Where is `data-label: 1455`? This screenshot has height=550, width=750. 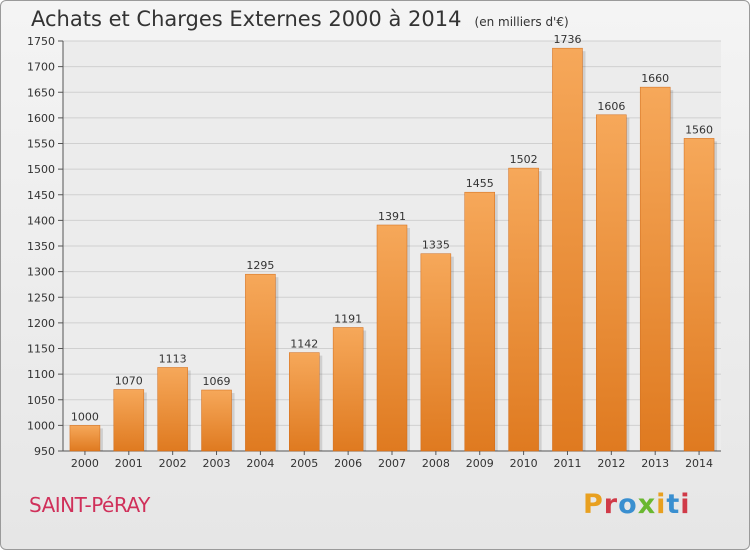
data-label: 1455 is located at coordinates (480, 183).